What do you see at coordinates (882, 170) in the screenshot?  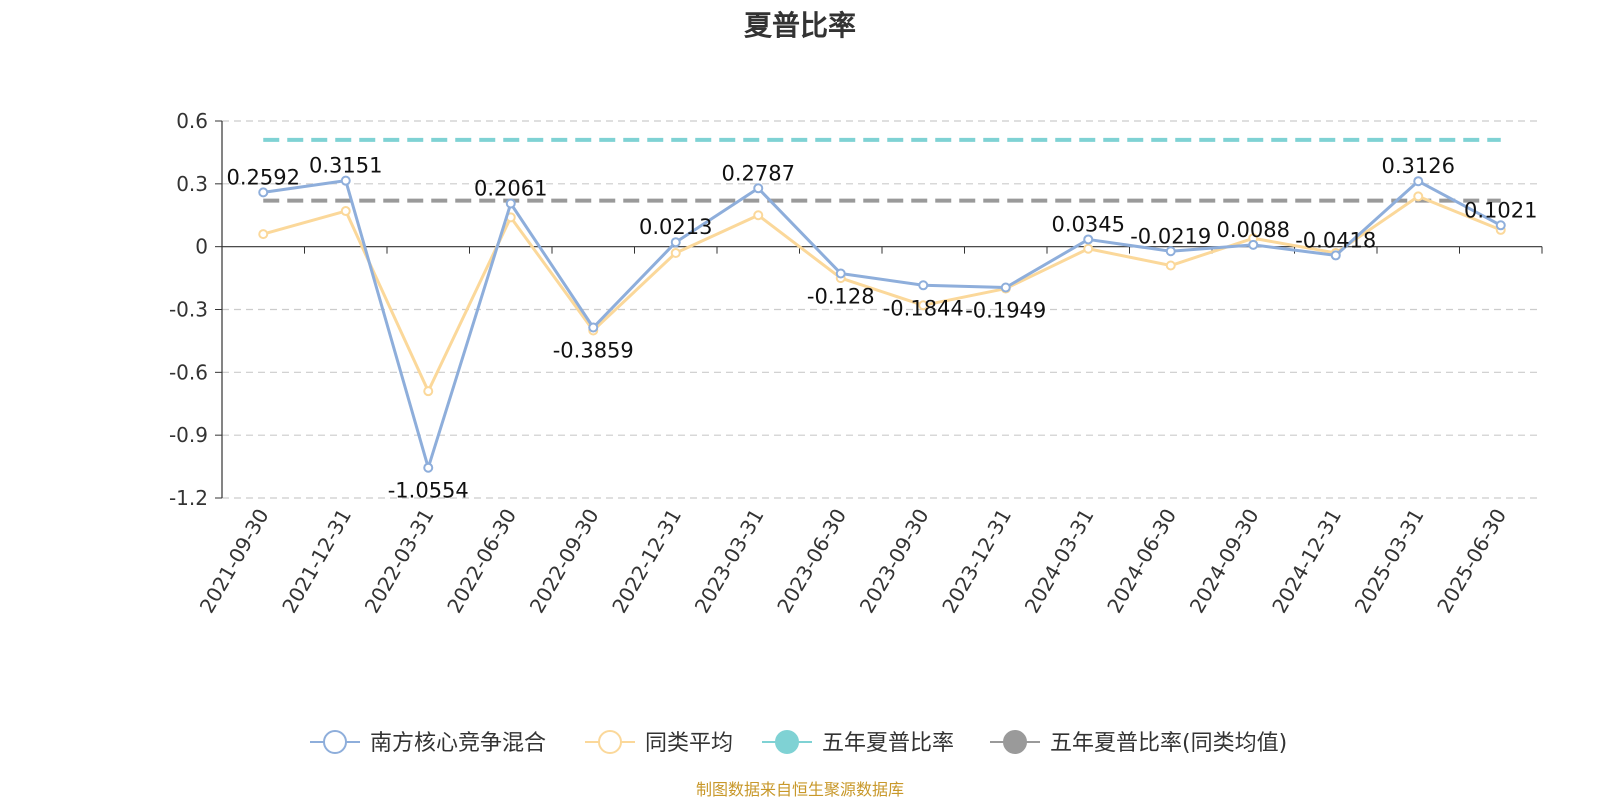 I see `reference-lines` at bounding box center [882, 170].